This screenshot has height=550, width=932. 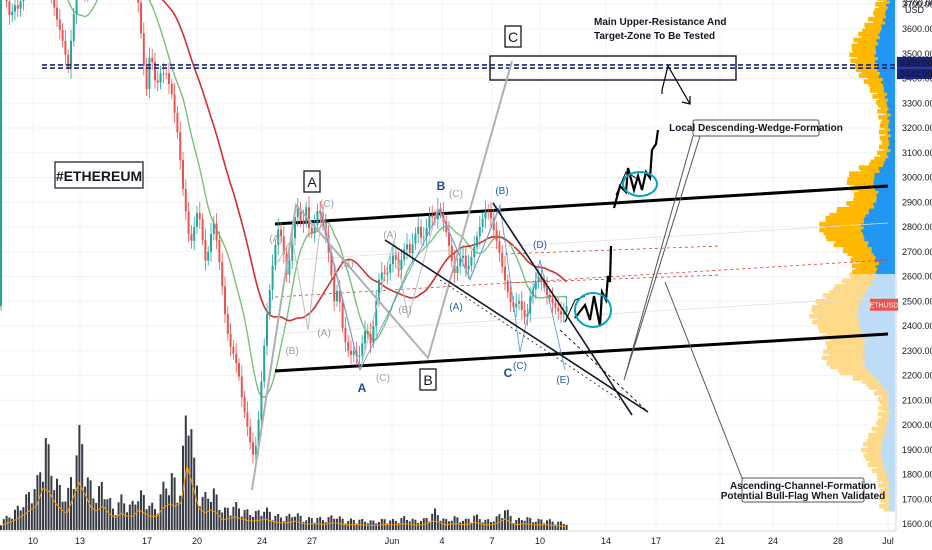 I want to click on wedge-upper-line, so click(x=516, y=326).